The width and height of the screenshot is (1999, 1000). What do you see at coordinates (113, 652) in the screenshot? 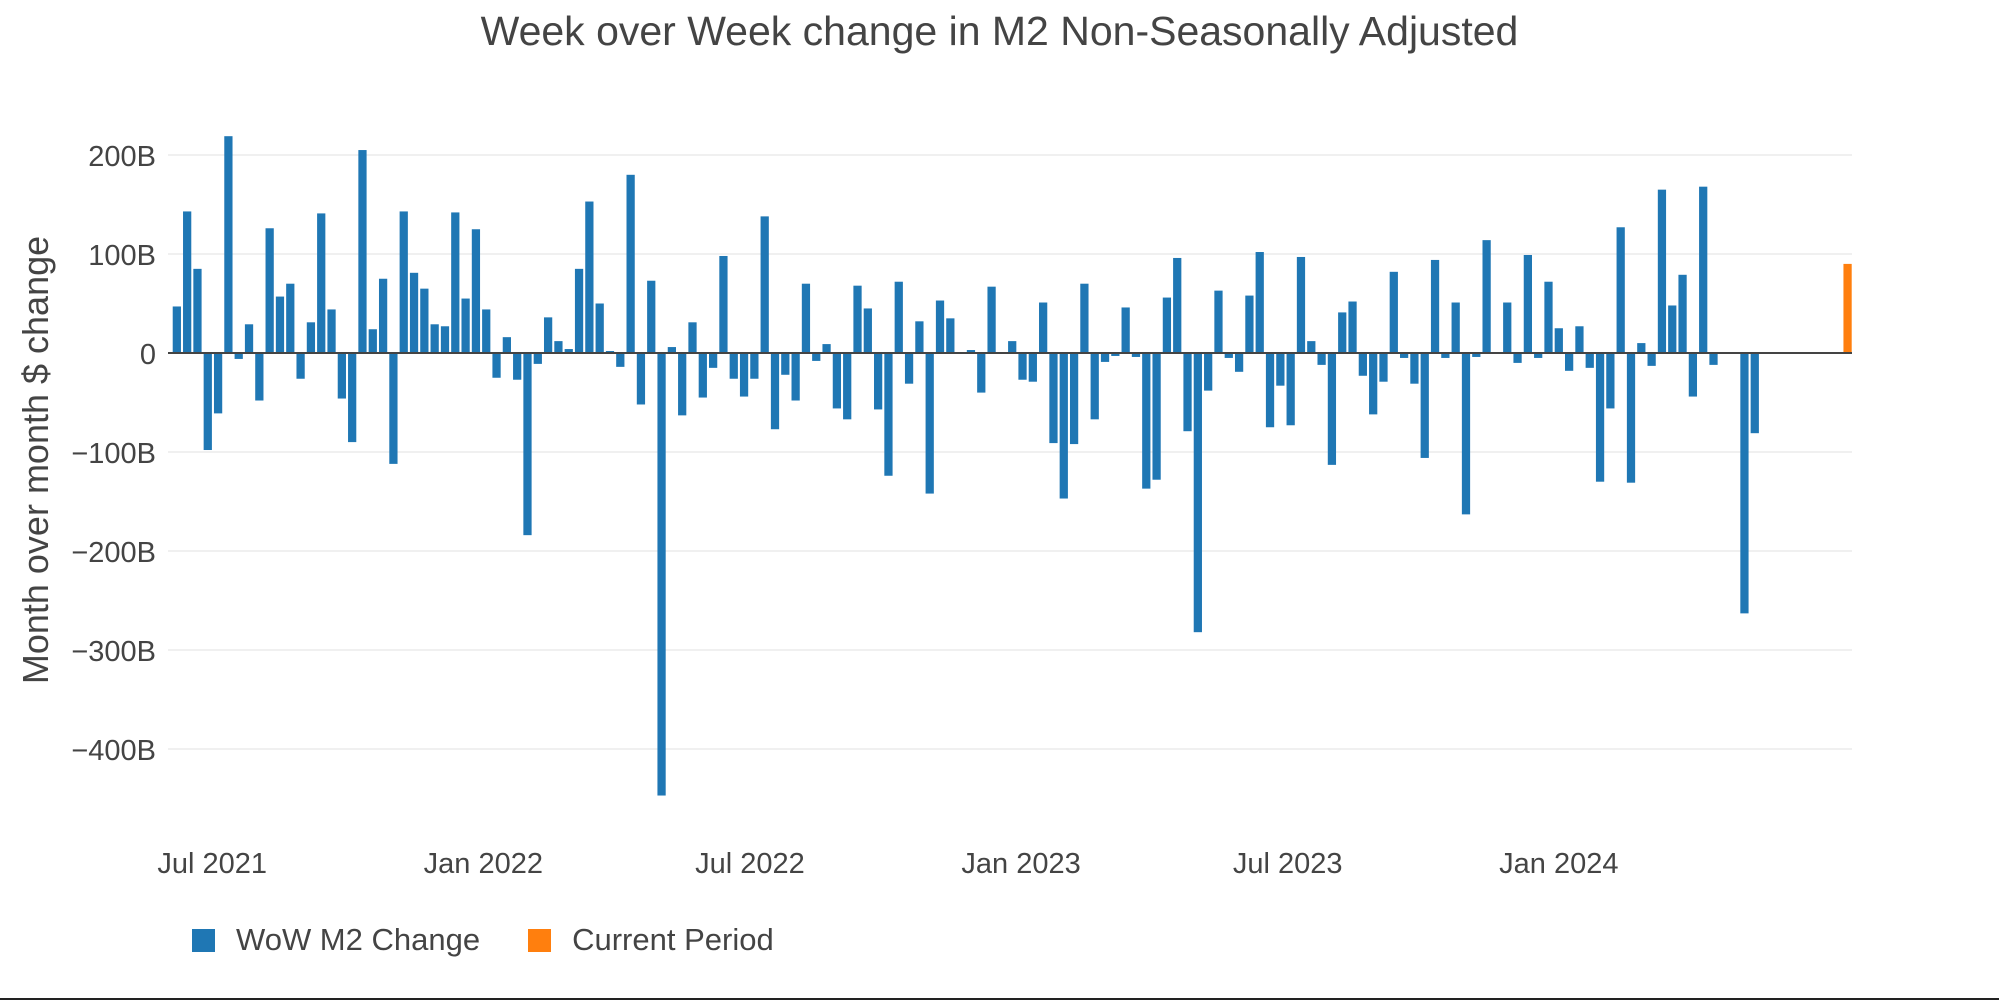
I see `y-tick-label: −300B` at bounding box center [113, 652].